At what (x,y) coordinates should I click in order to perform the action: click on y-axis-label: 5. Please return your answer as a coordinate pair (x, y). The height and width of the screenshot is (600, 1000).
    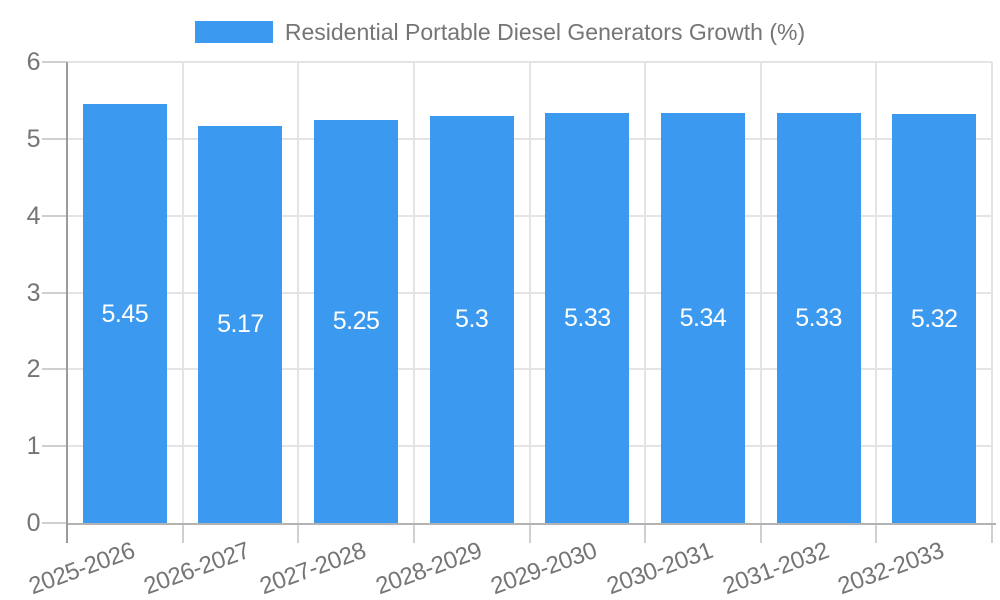
    Looking at the image, I should click on (33, 138).